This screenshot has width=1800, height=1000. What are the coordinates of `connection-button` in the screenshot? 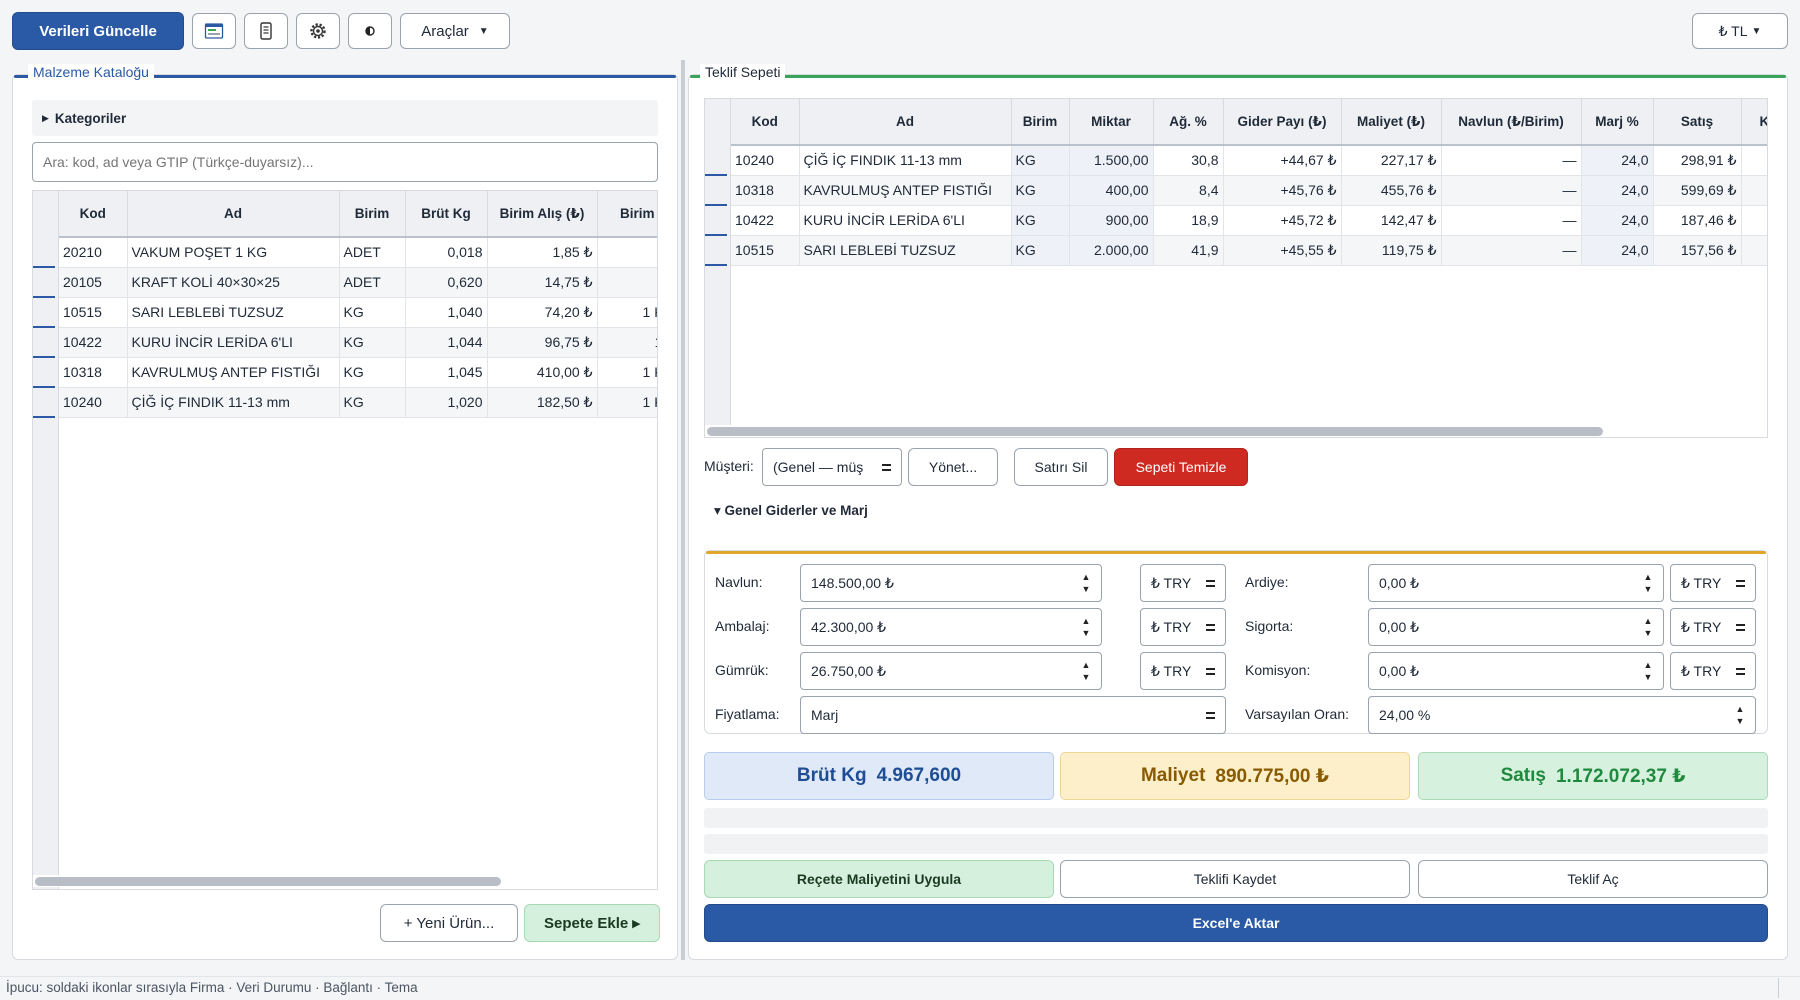 It's located at (318, 31).